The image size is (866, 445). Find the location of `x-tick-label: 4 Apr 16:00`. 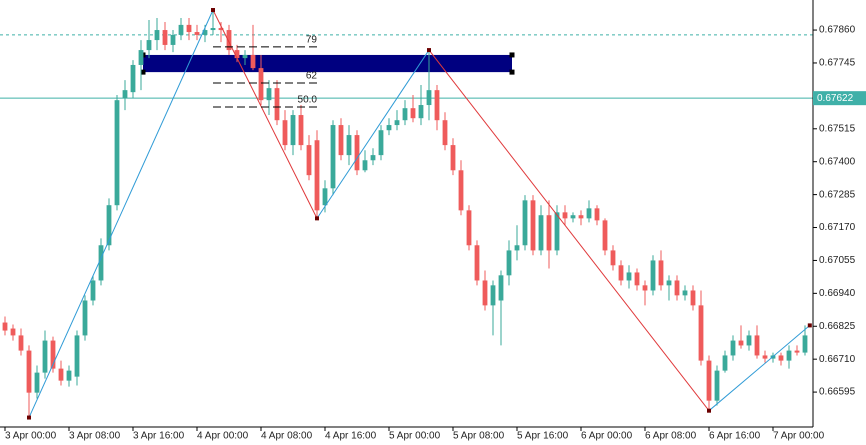

x-tick-label: 4 Apr 16:00 is located at coordinates (351, 436).